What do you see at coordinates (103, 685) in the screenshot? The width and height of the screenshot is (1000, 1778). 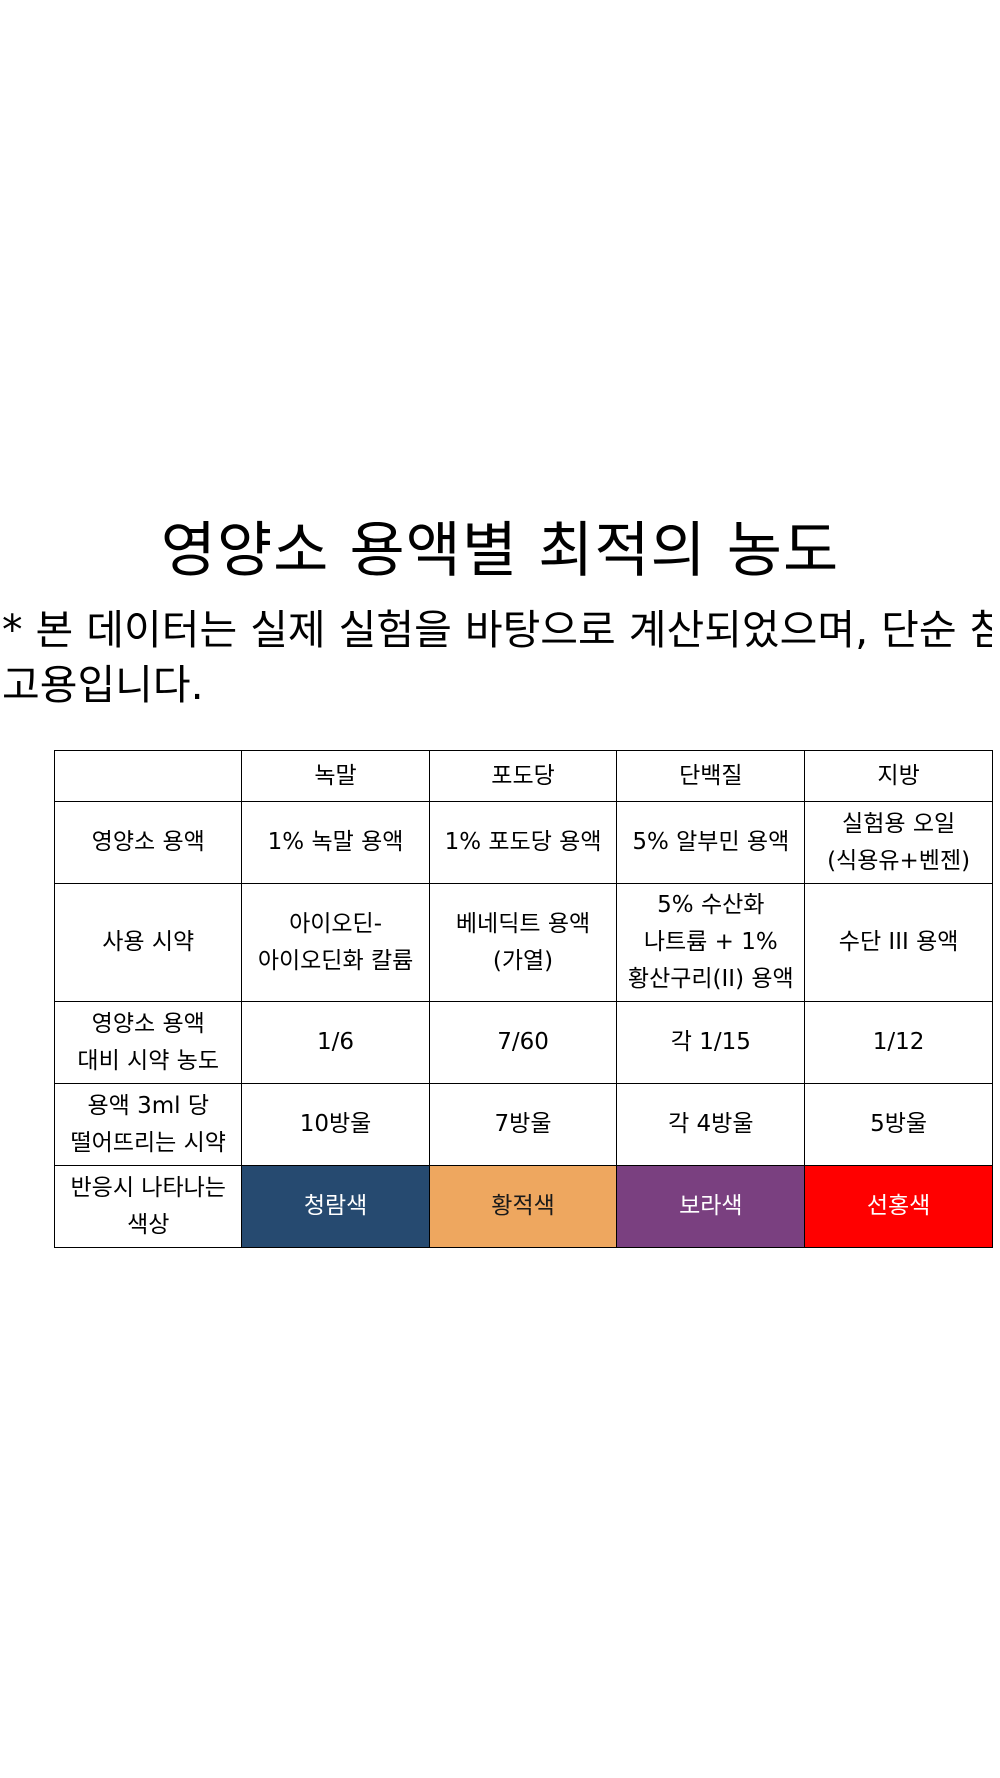 I see `disclaimer-note-line-2: 고용입니다.` at bounding box center [103, 685].